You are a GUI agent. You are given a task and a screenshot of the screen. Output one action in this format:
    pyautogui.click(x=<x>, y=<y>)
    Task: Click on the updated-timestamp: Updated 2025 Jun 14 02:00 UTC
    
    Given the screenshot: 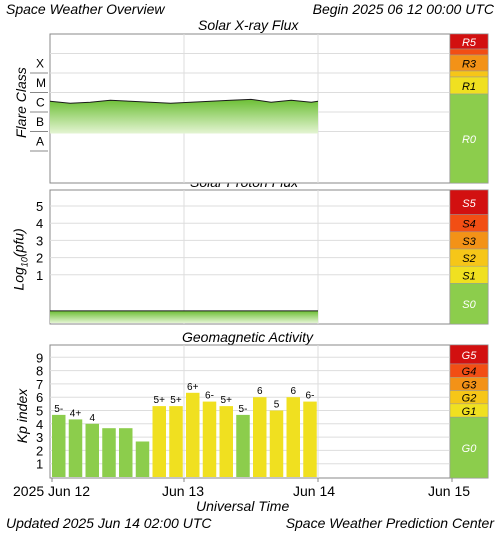 What is the action you would take?
    pyautogui.click(x=109, y=523)
    